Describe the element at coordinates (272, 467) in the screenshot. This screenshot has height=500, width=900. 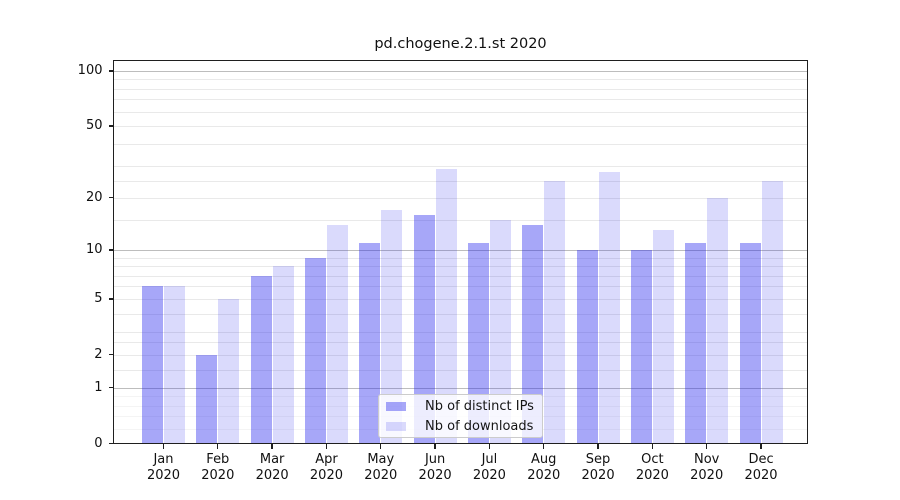
I see `x-tick-label: Mar 2020` at that location.